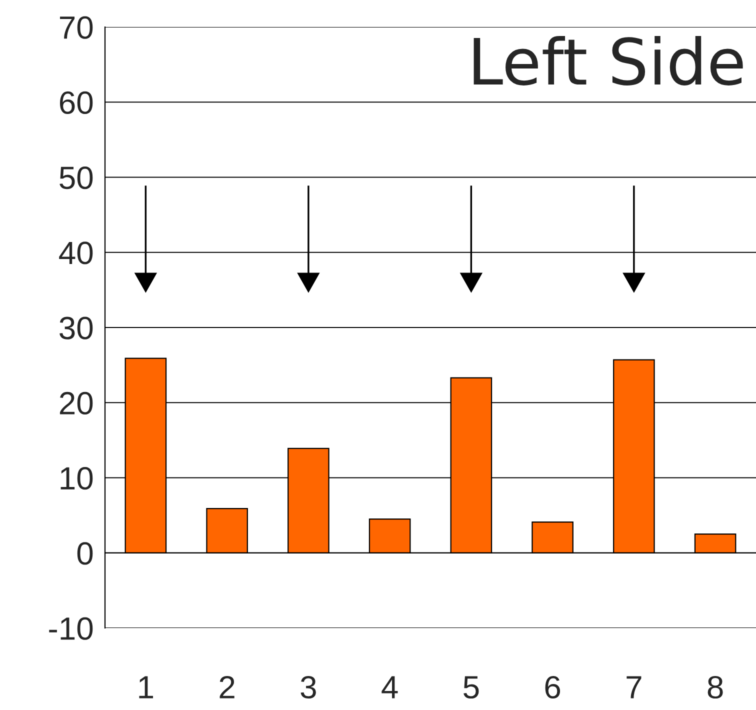 Image resolution: width=756 pixels, height=710 pixels. What do you see at coordinates (634, 687) in the screenshot?
I see `x-tick-label: 7` at bounding box center [634, 687].